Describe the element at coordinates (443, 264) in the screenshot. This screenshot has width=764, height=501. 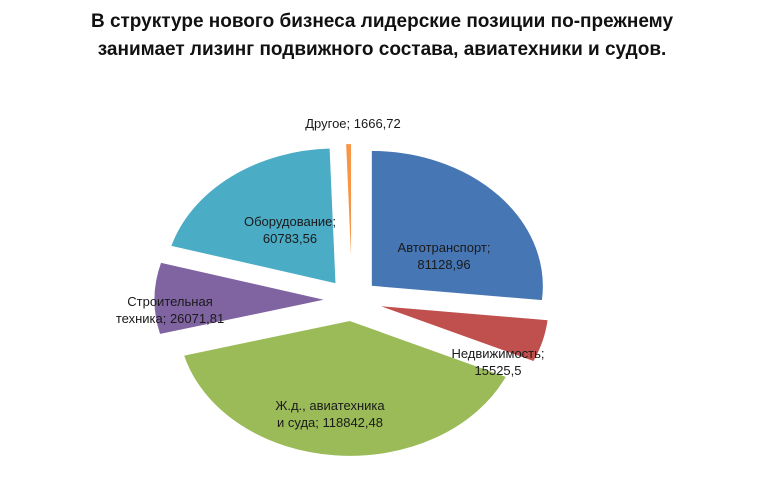
I see `data-label-line: 81128,96` at that location.